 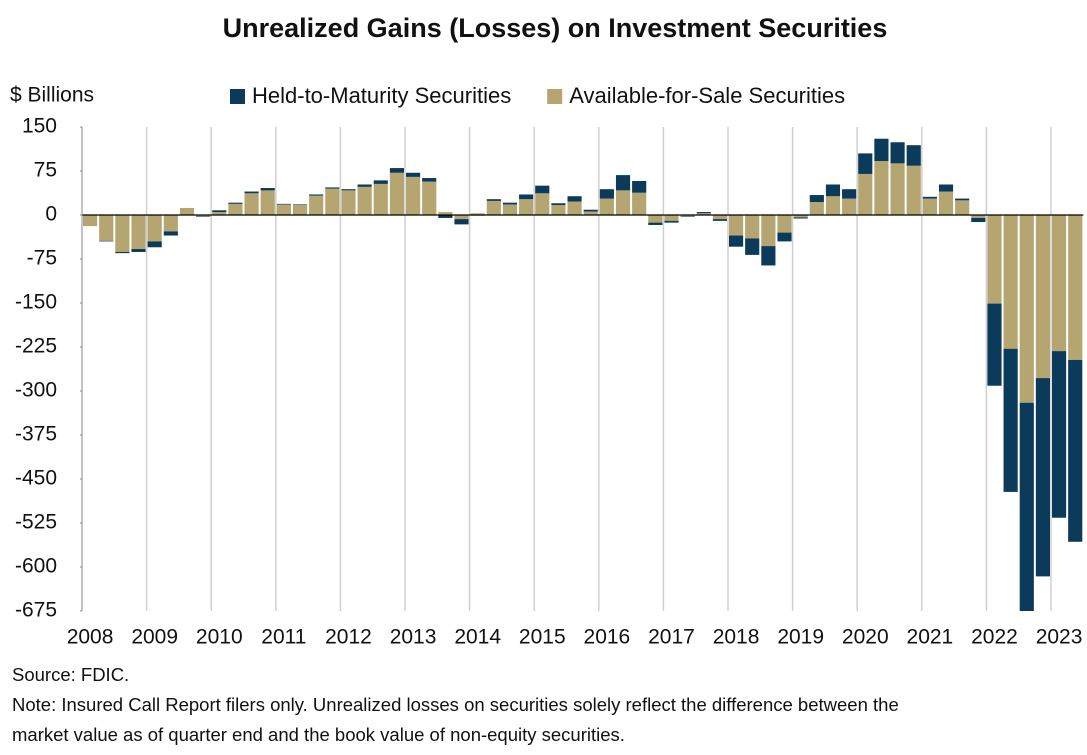 What do you see at coordinates (42, 258) in the screenshot?
I see `y-tick-label: -75` at bounding box center [42, 258].